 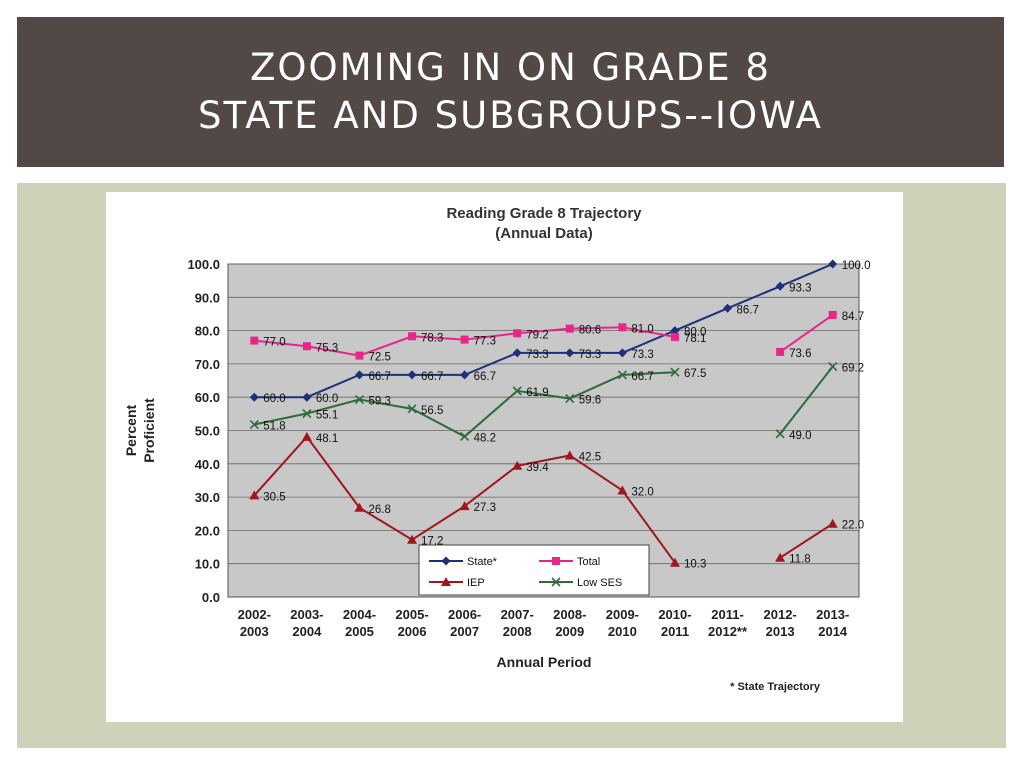 I want to click on series-line-iep, so click(x=806, y=540).